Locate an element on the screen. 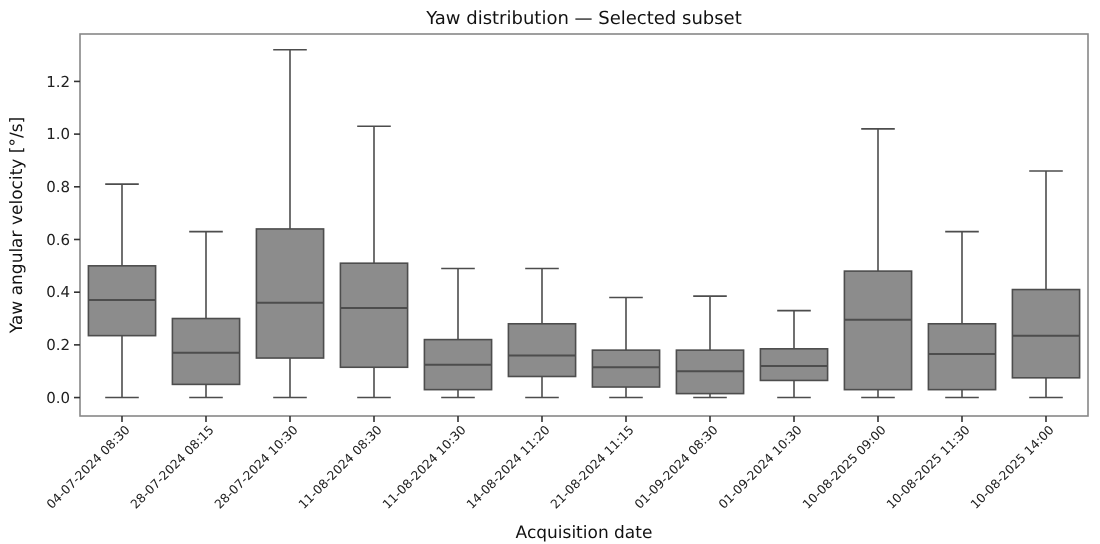 Image resolution: width=1100 pixels, height=544 pixels. x-axis-title: Acquisition date is located at coordinates (584, 534).